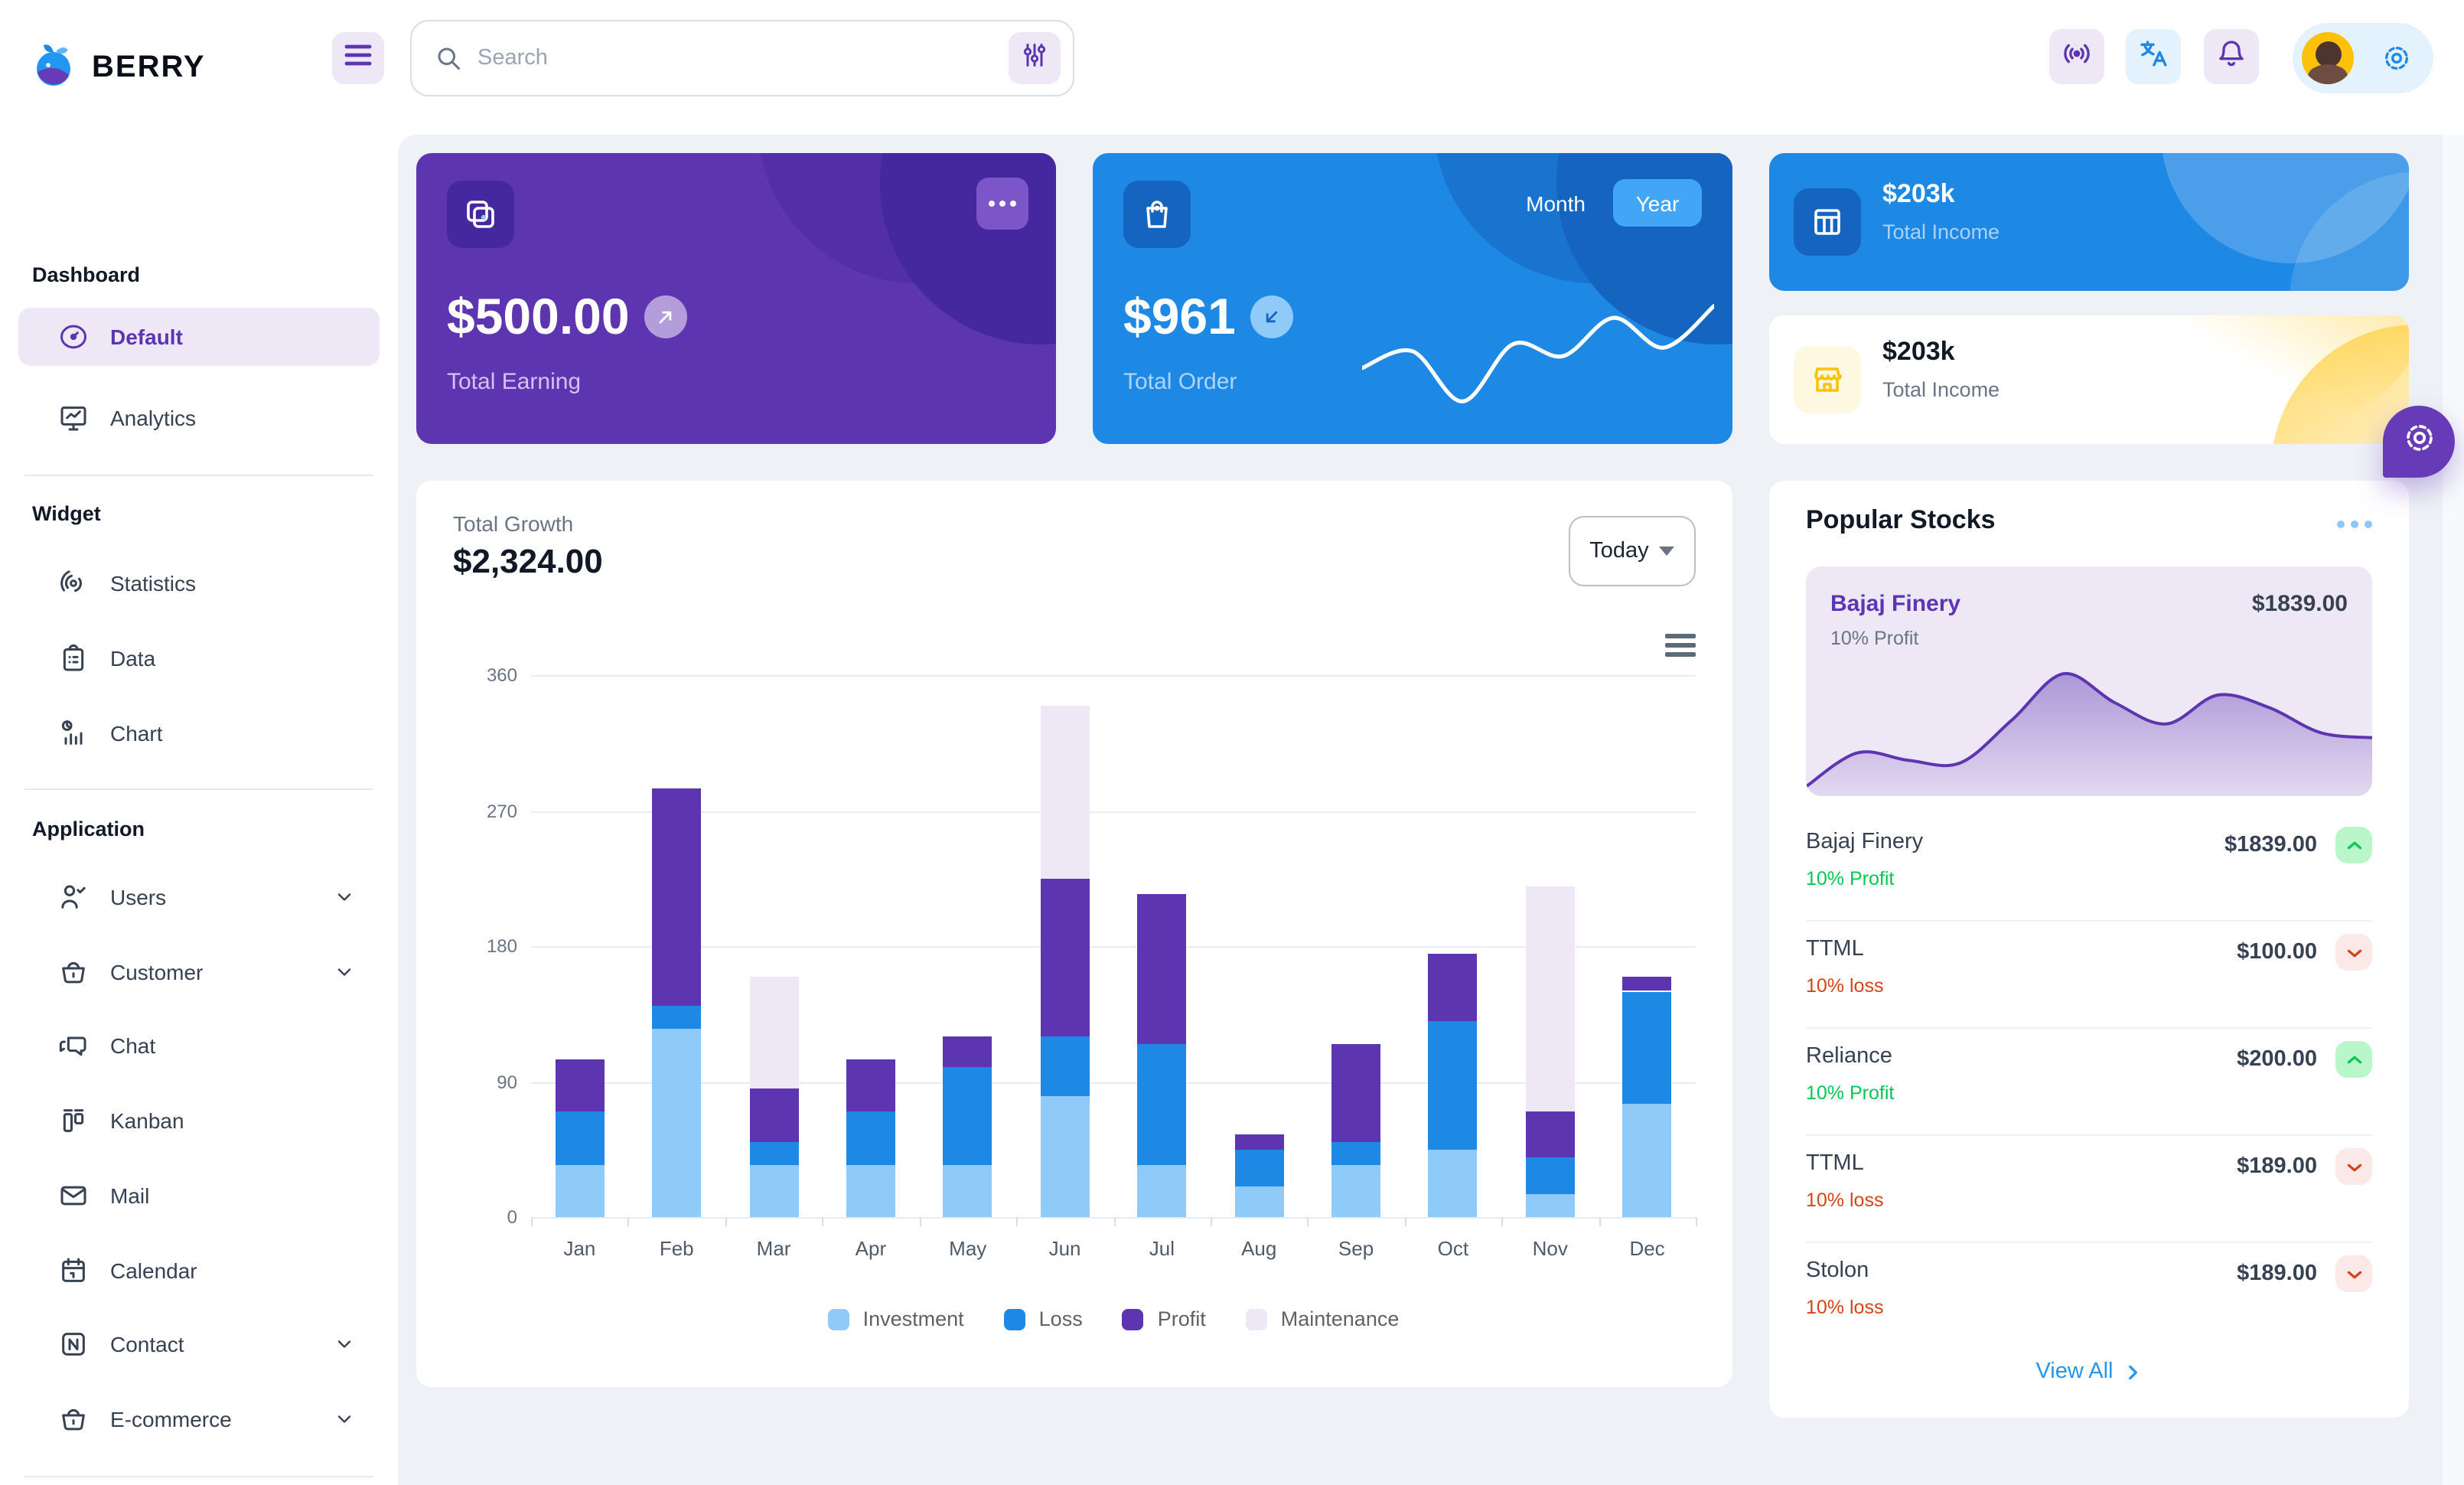  Describe the element at coordinates (1453, 1085) in the screenshot. I see `bar-oct-loss` at that location.